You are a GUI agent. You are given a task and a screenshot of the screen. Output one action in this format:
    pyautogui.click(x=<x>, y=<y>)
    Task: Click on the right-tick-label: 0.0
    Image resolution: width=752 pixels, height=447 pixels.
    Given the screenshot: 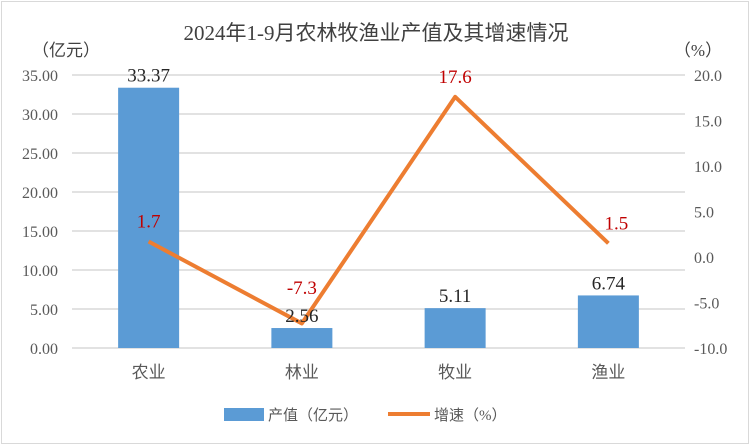 What is the action you would take?
    pyautogui.click(x=704, y=258)
    